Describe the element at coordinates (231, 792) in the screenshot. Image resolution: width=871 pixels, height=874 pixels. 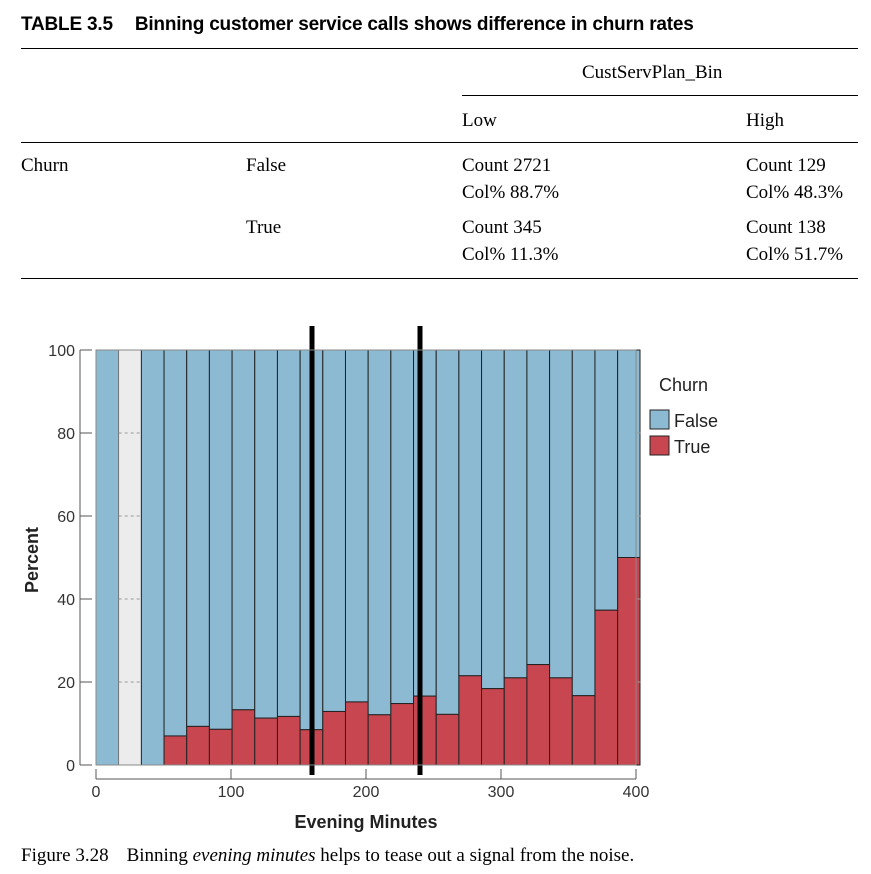
I see `x-tick-label-100: 100` at that location.